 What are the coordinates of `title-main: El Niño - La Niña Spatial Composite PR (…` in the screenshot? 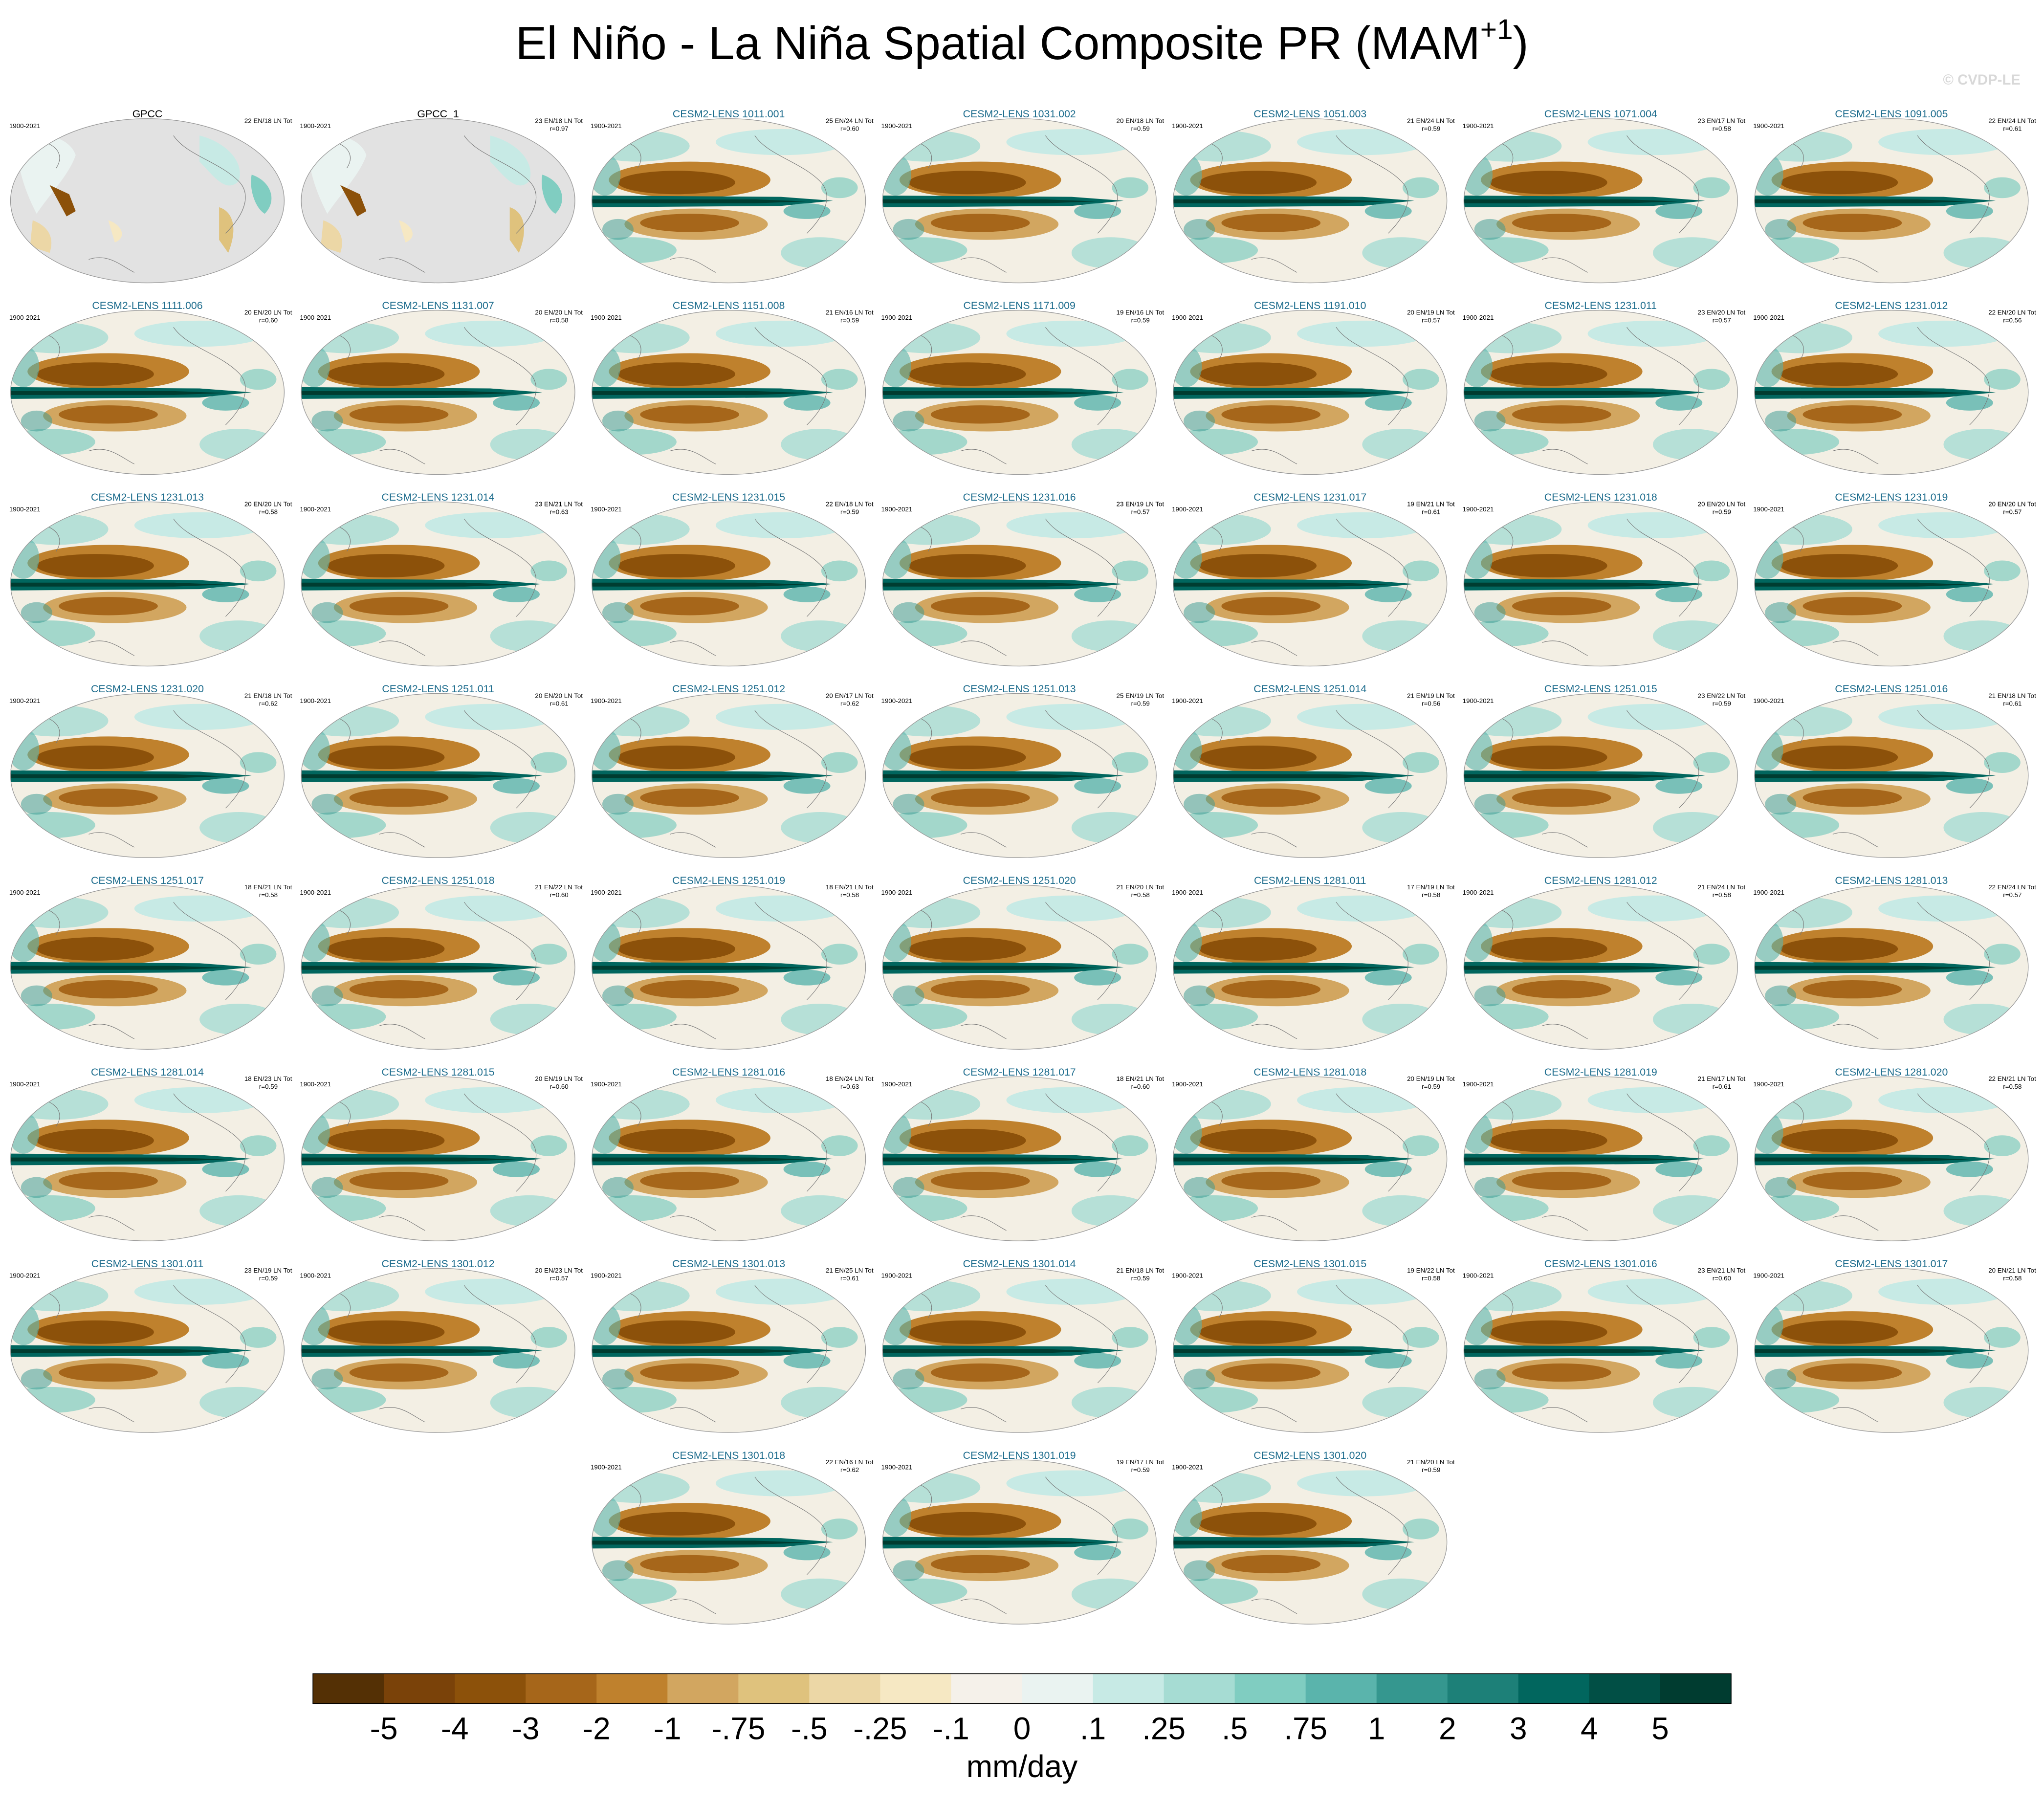 It's located at (997, 43).